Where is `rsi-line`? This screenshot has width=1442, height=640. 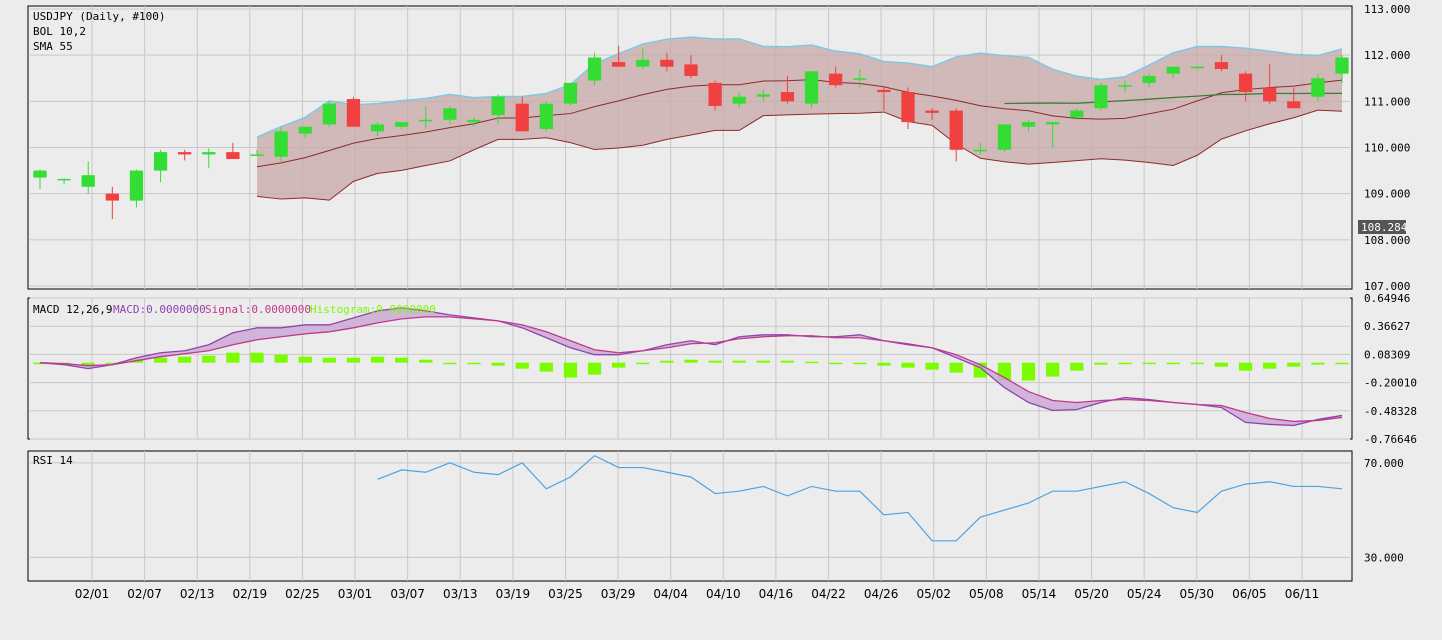
rsi-line is located at coordinates (860, 498).